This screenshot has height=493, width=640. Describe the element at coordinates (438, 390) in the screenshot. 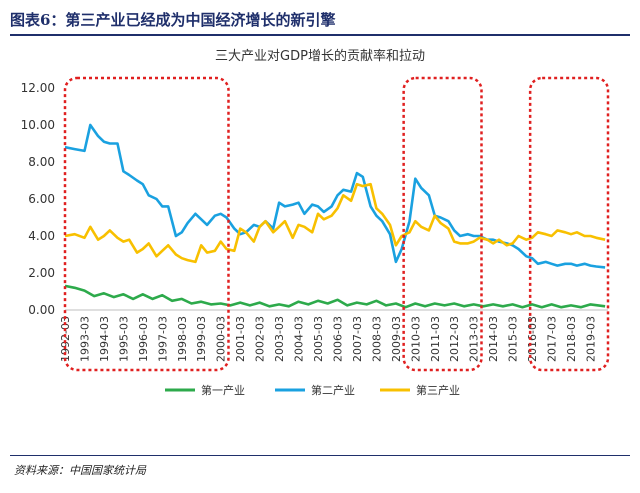

I see `legend-label-tertiary: 第三产业` at that location.